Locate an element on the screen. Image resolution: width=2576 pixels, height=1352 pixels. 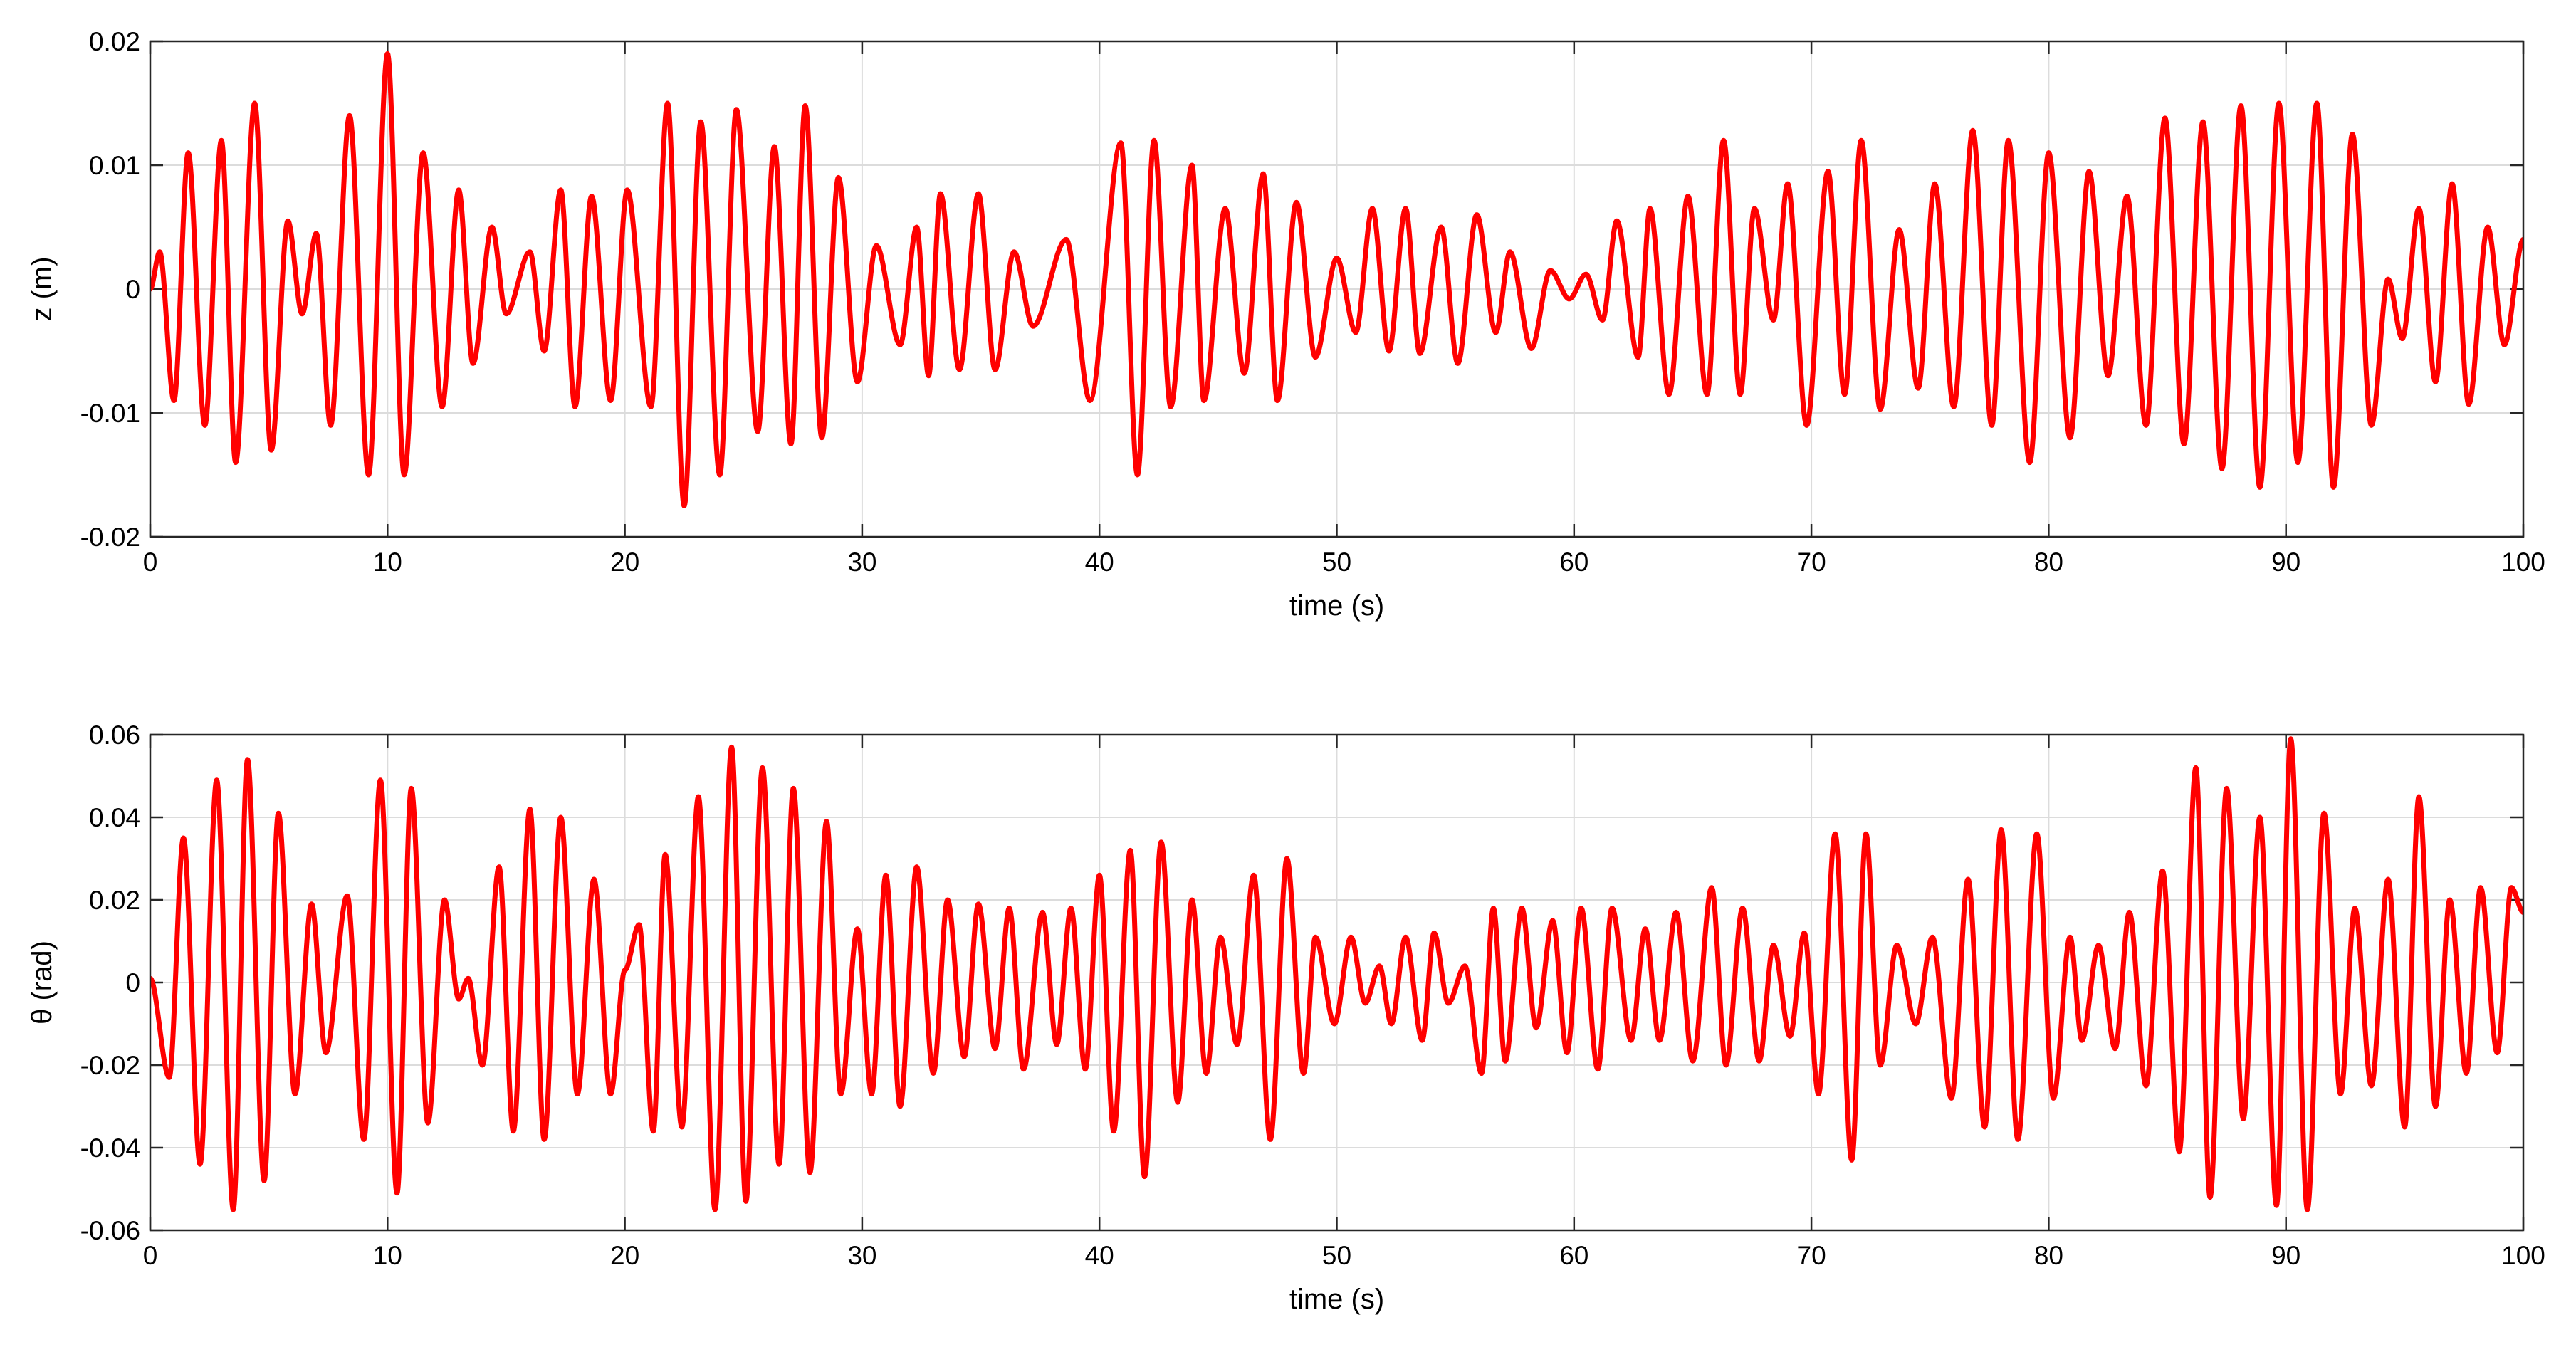
y-tick-label: -0.04 is located at coordinates (110, 1148).